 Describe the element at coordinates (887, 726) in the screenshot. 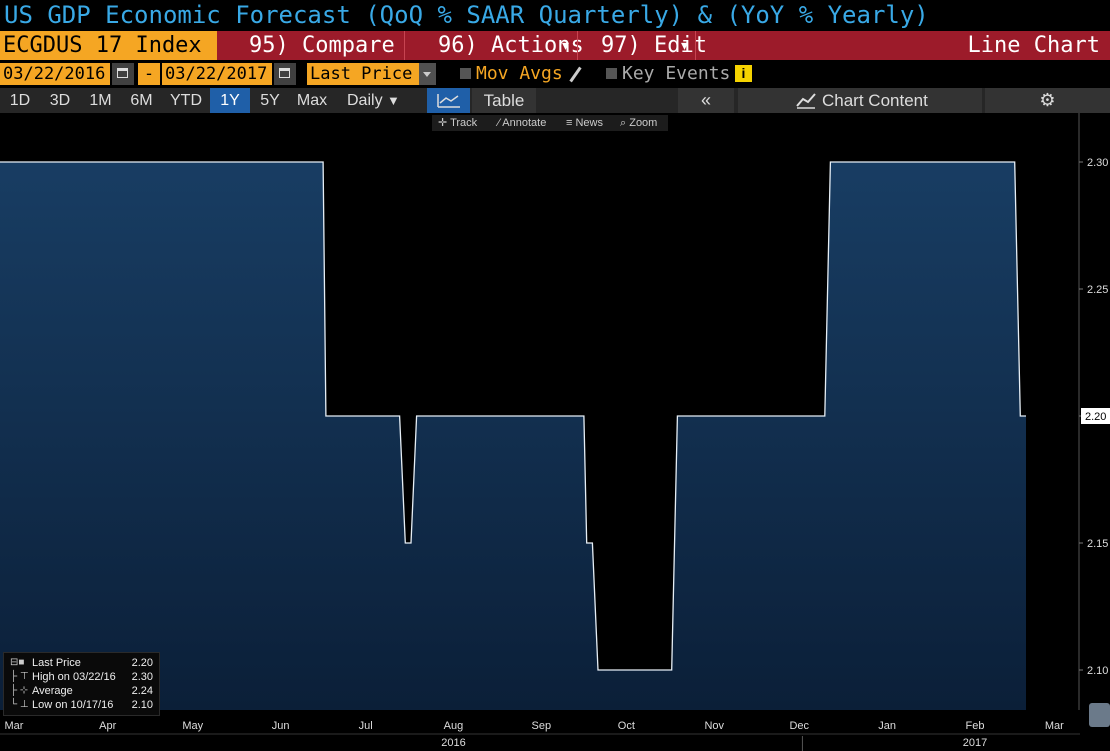

I see `x-month-label: Jan` at that location.